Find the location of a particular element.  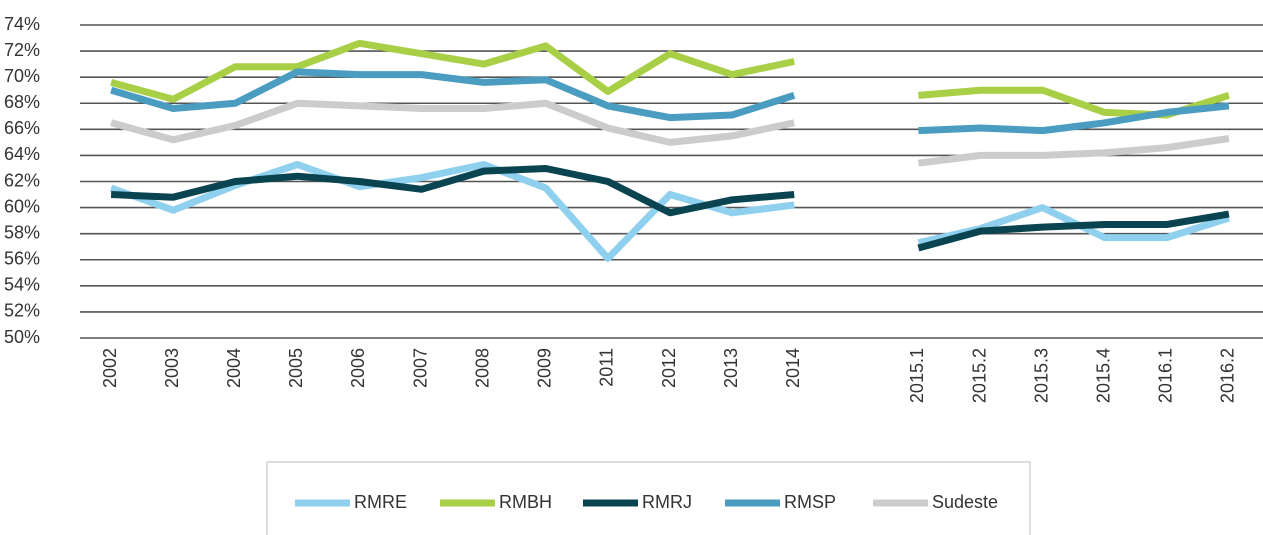

y-tick-label: 68% is located at coordinates (22, 102).